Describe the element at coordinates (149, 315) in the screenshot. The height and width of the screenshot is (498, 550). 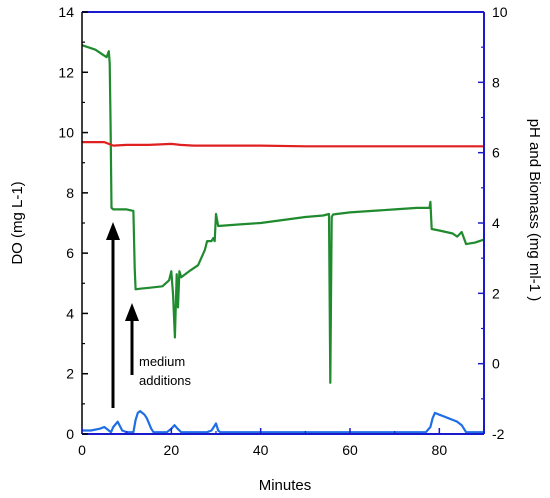
I see `annotation-layer: medium additions` at that location.